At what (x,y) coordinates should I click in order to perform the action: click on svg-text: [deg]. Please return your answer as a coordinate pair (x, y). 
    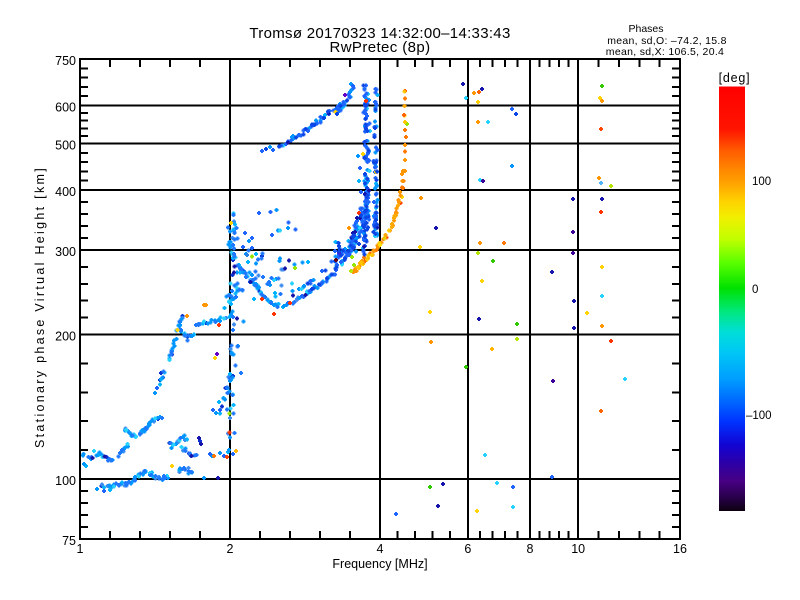
    Looking at the image, I should click on (735, 78).